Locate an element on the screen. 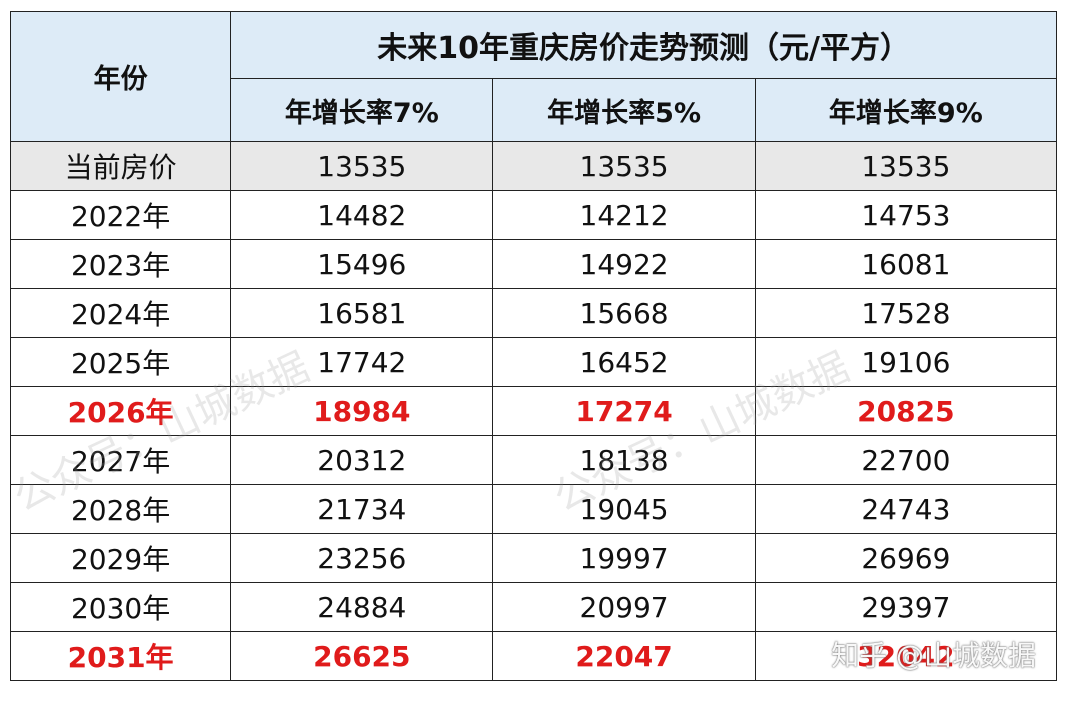 This screenshot has height=704, width=1066. price-cell-rate-9: 19106 is located at coordinates (906, 362).